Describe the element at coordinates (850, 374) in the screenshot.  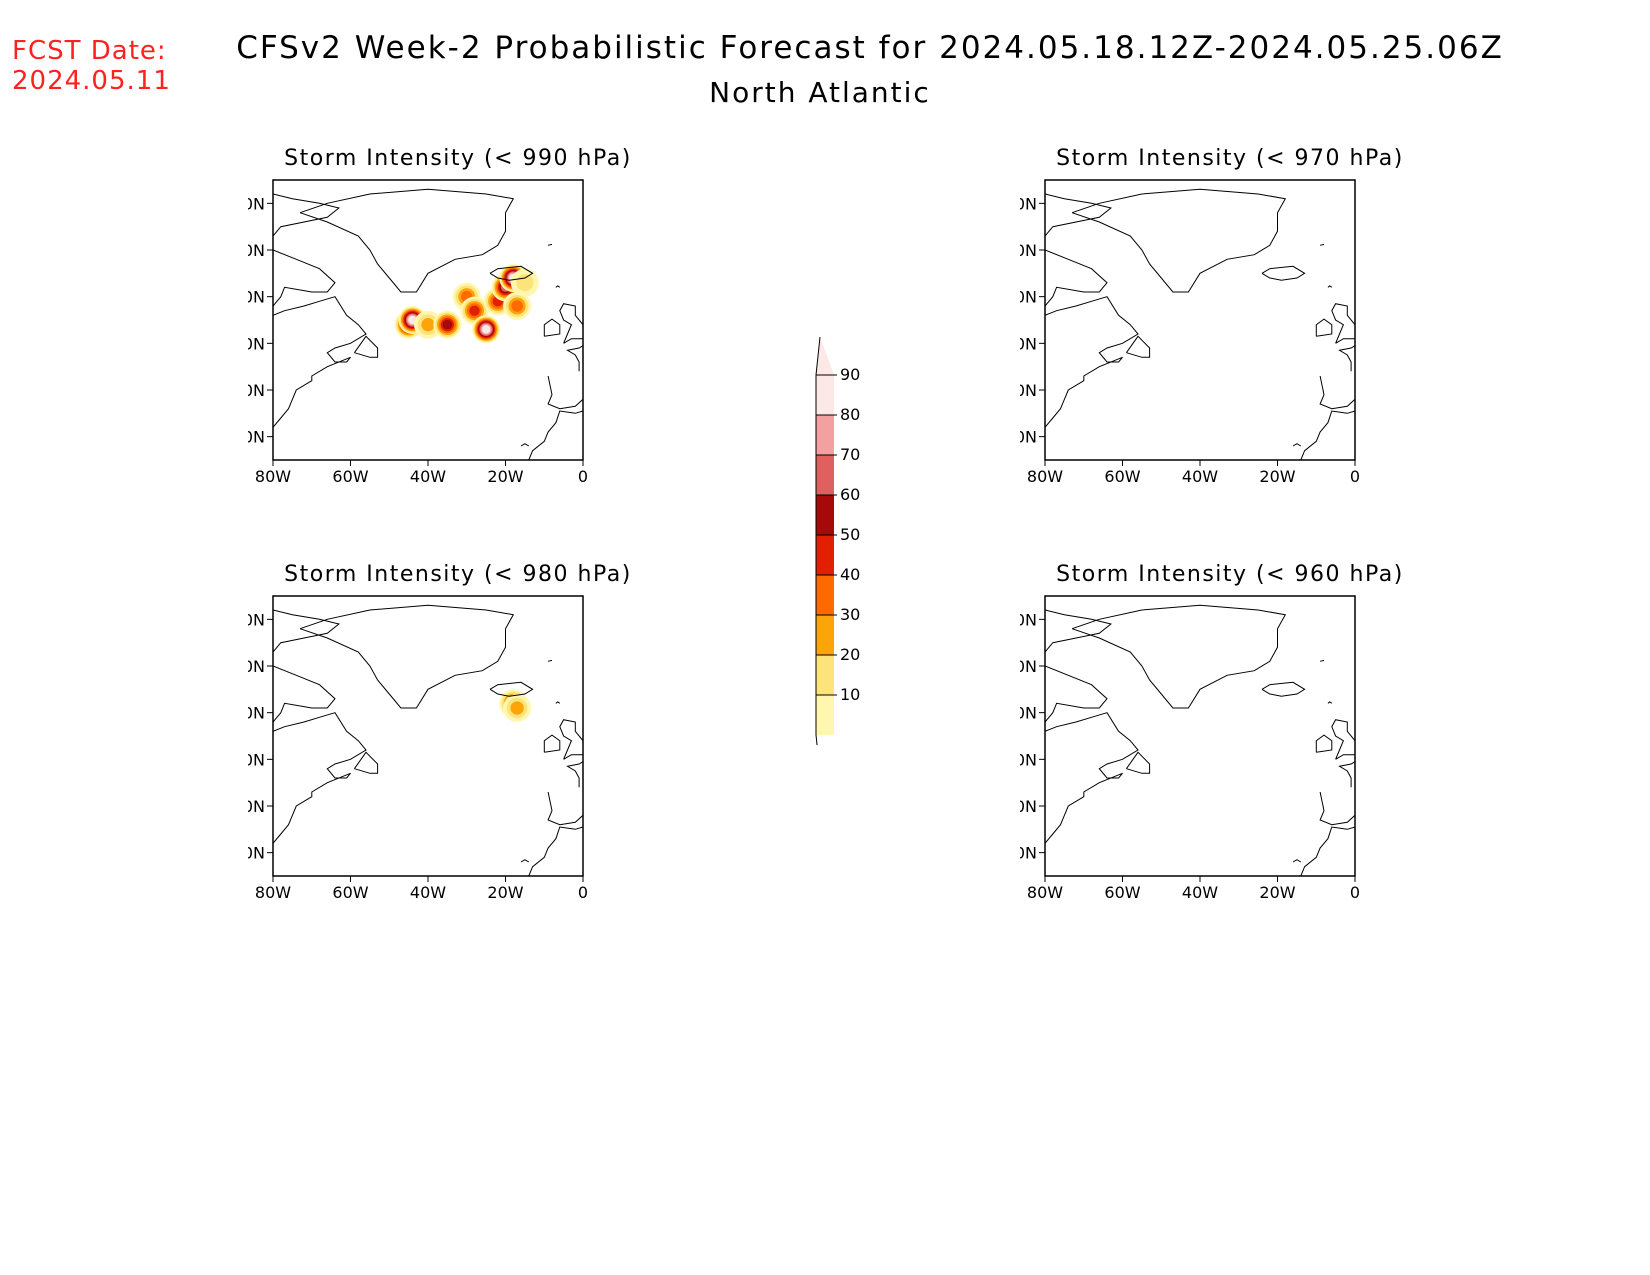
I see `colorbar-label: 90` at that location.